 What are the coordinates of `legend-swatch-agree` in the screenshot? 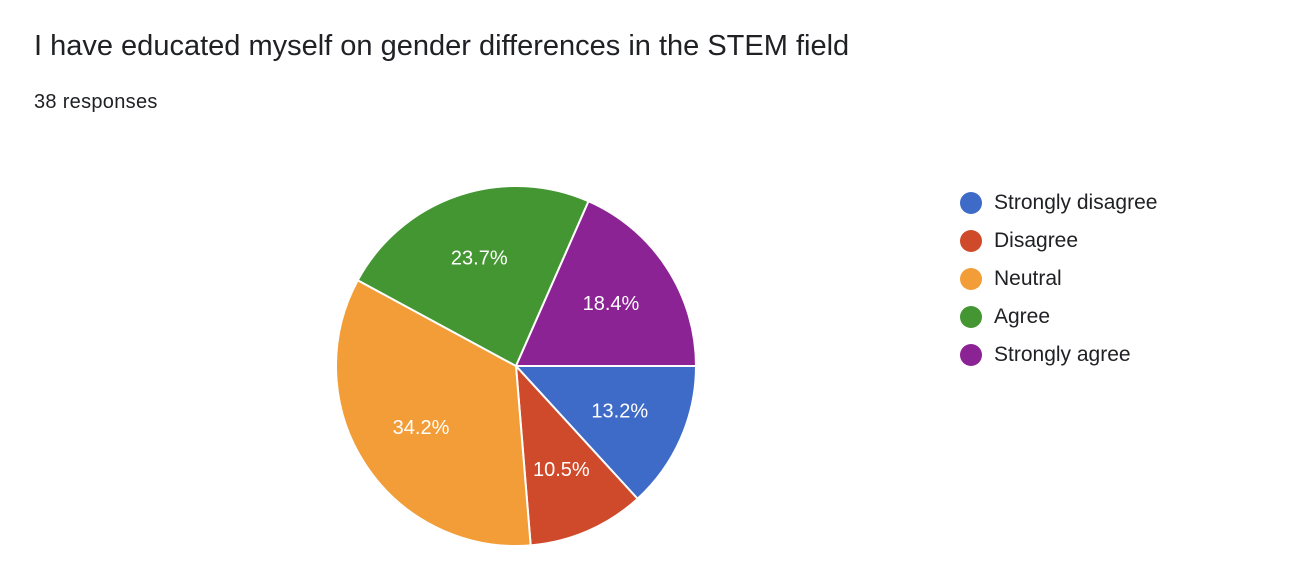 It's located at (971, 317).